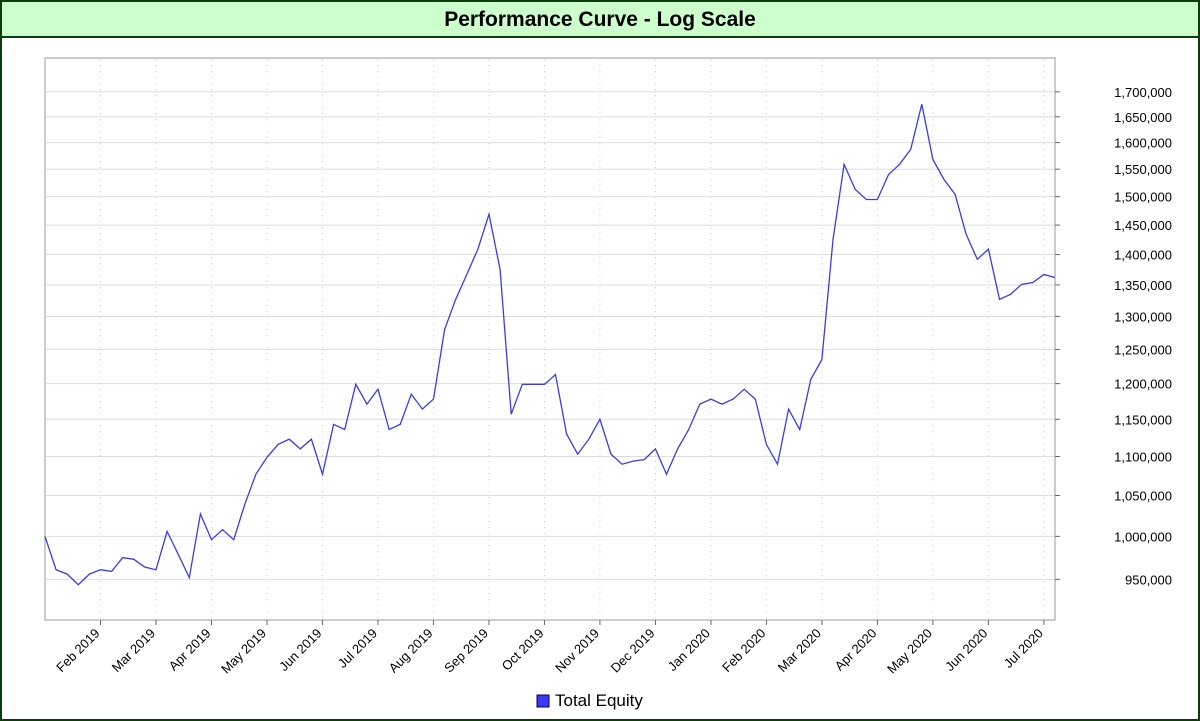  What do you see at coordinates (1143, 317) in the screenshot?
I see `y-tick-label: 1,300,000` at bounding box center [1143, 317].